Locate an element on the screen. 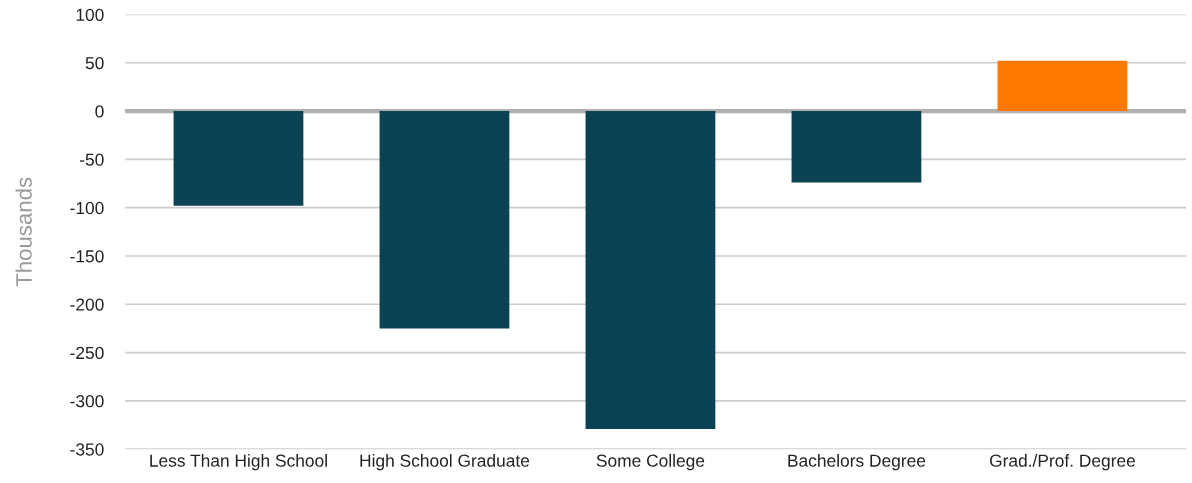 Image resolution: width=1192 pixels, height=483 pixels. y-tick-label: -300 is located at coordinates (87, 401).